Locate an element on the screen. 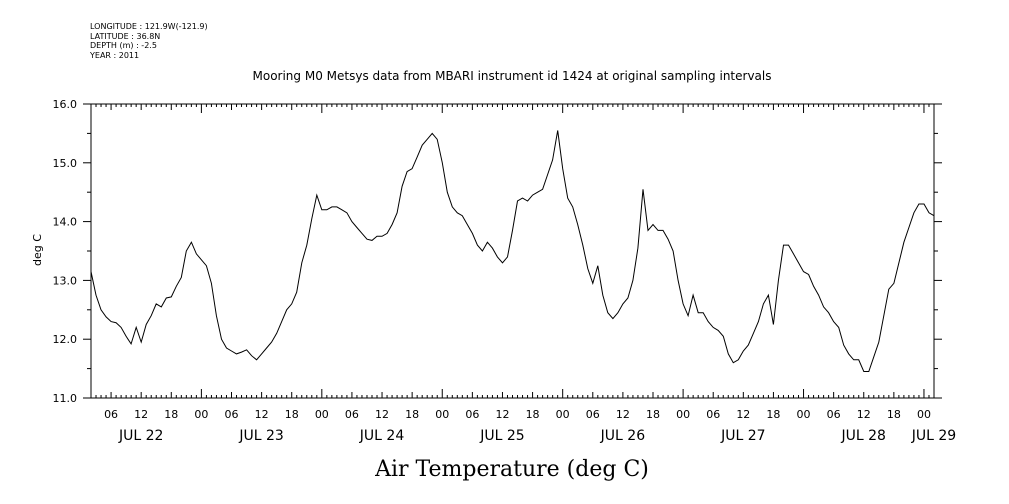 This screenshot has width=1009, height=504. x-day-label: JUL 27 is located at coordinates (742, 436).